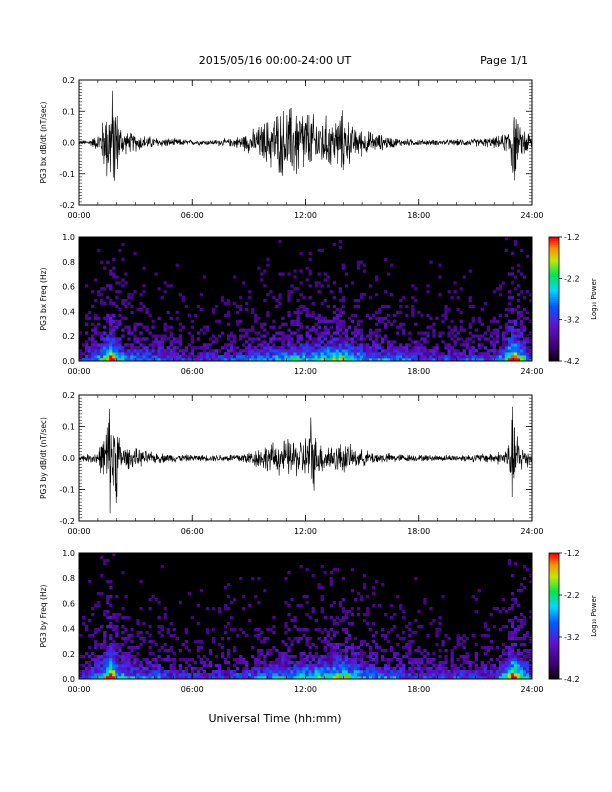 The width and height of the screenshot is (612, 792). What do you see at coordinates (418, 689) in the screenshot?
I see `x-tick-label: 18:00` at bounding box center [418, 689].